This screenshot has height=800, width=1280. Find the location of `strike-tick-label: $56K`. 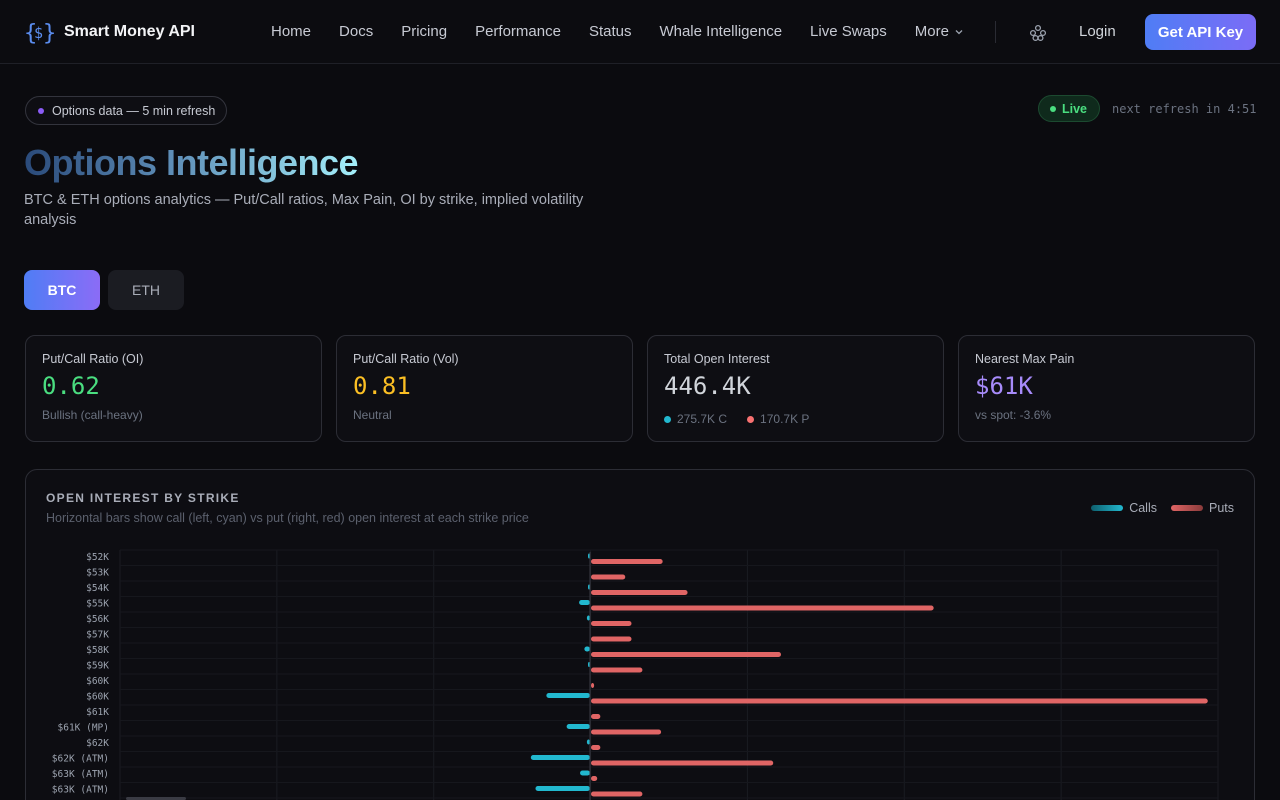

strike-tick-label: $56K is located at coordinates (97, 619).